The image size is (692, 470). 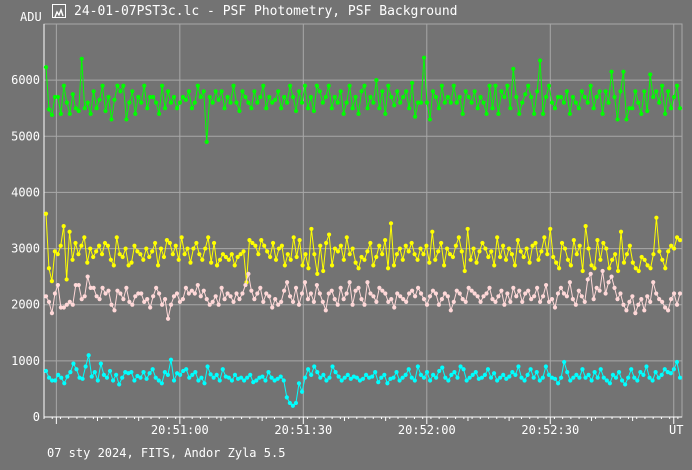 What do you see at coordinates (25, 249) in the screenshot?
I see `y-tick-label: 3000` at bounding box center [25, 249].